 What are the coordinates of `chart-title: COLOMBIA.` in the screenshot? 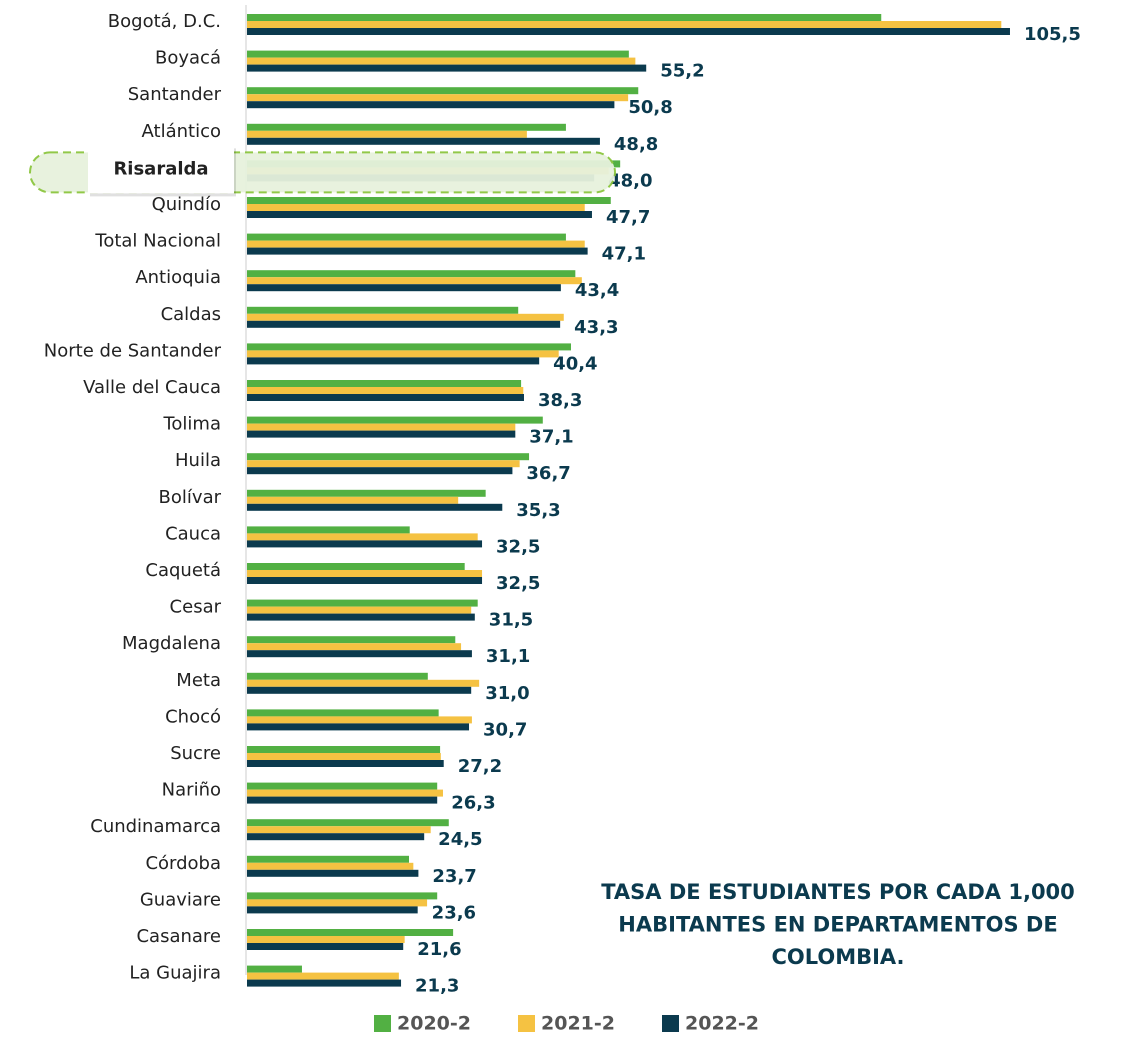 It's located at (837, 957).